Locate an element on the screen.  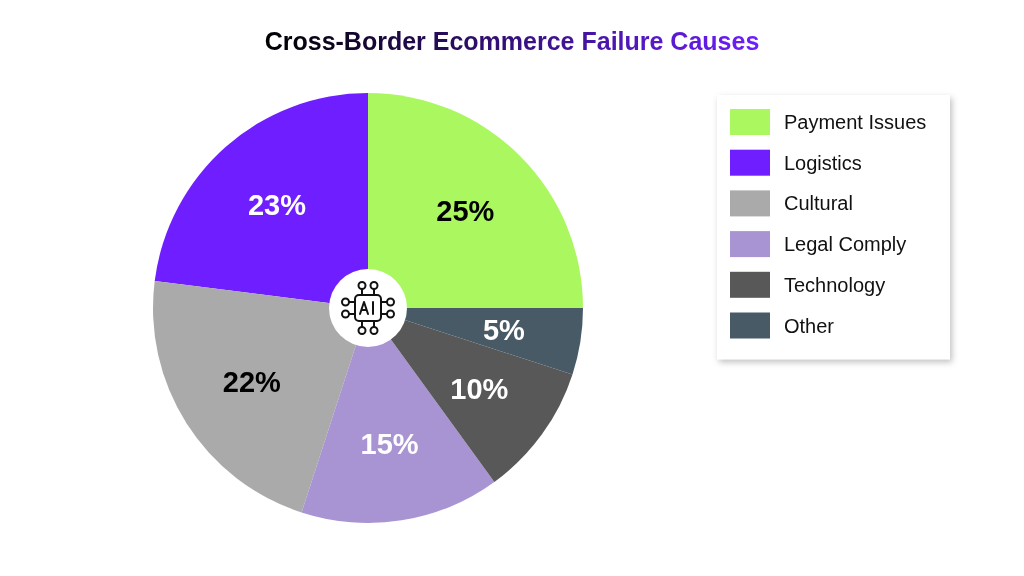
legend-label: Technology is located at coordinates (835, 284).